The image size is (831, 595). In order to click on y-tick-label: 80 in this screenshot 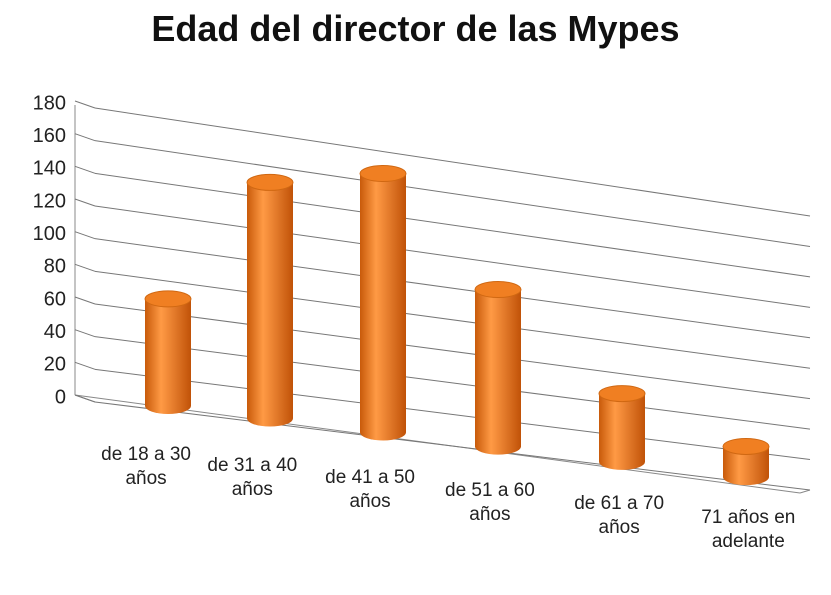, I will do `click(55, 267)`.